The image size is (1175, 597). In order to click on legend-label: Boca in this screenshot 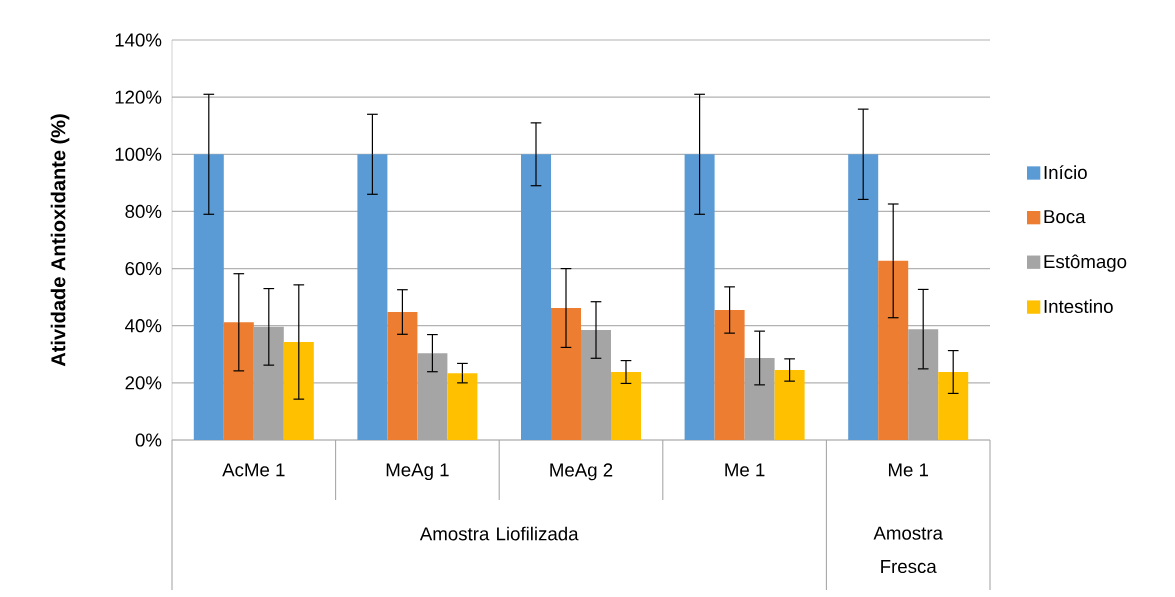, I will do `click(1065, 217)`.